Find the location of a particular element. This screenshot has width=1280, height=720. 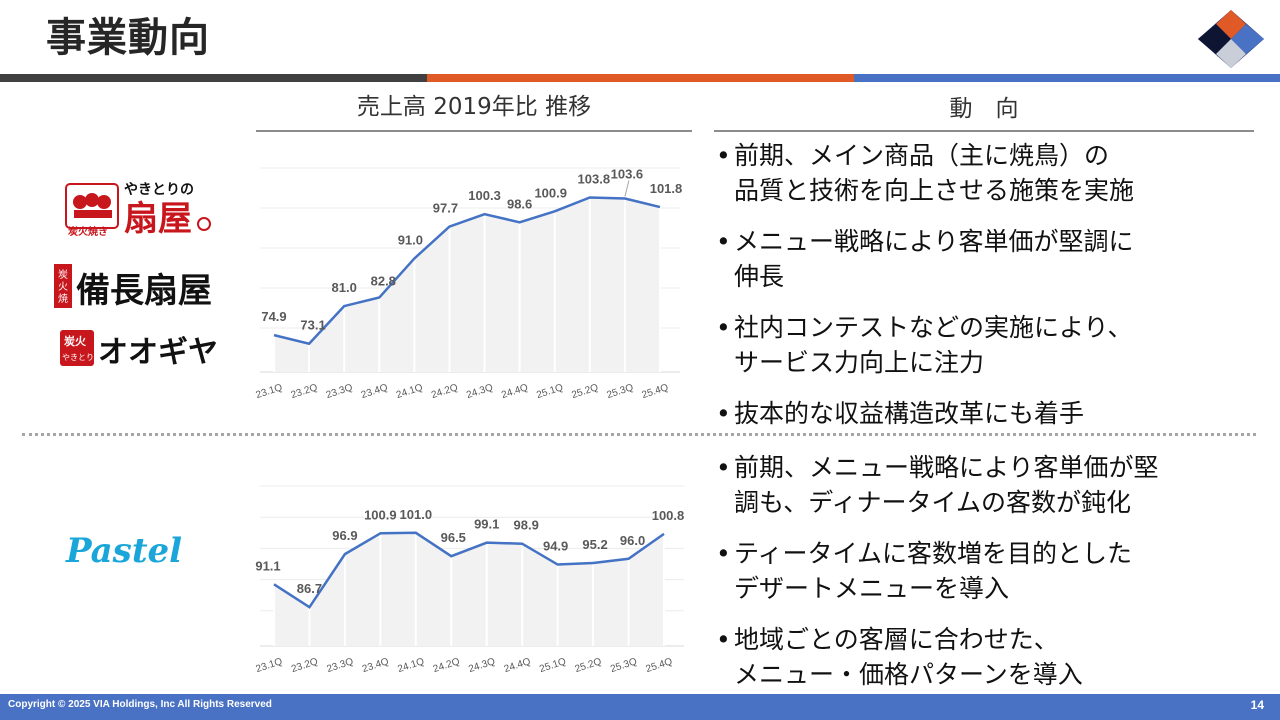

label-leader-line is located at coordinates (627, 188).